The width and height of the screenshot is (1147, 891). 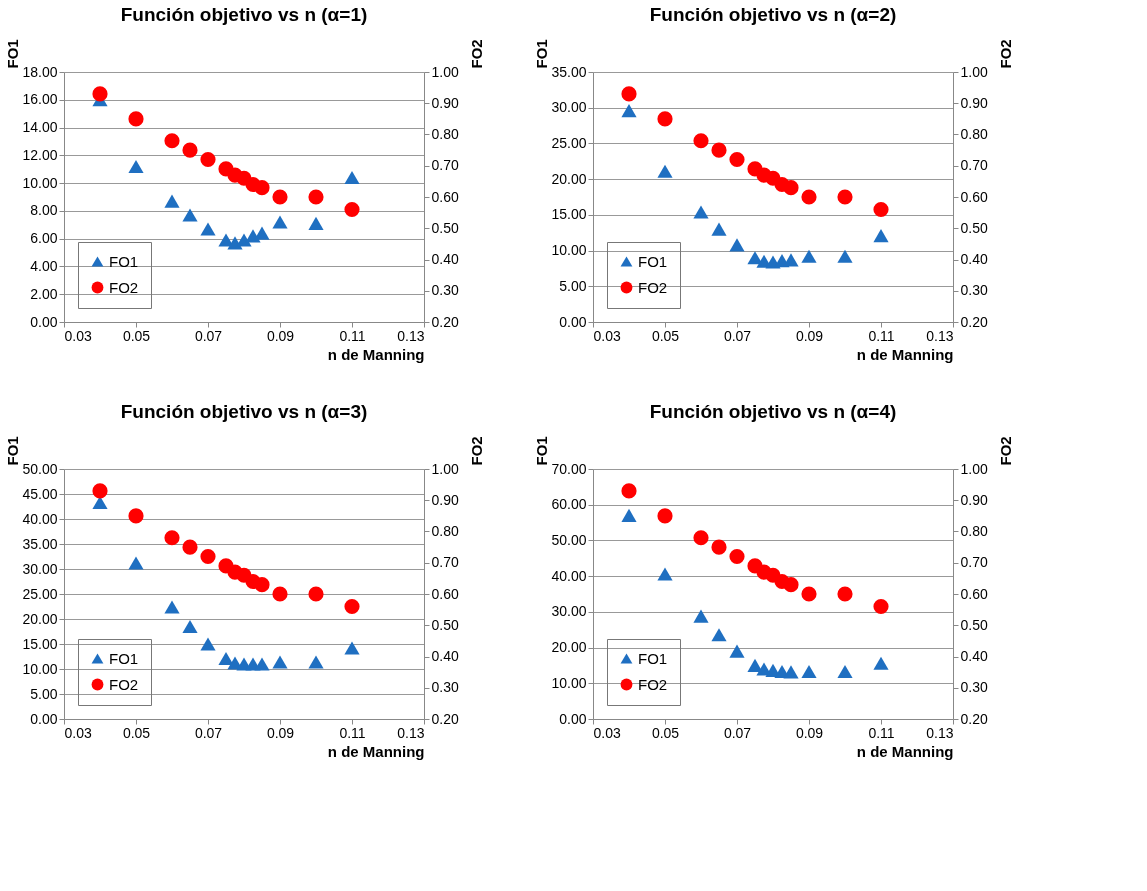 I want to click on y-tick-label: 60.00, so click(x=569, y=504).